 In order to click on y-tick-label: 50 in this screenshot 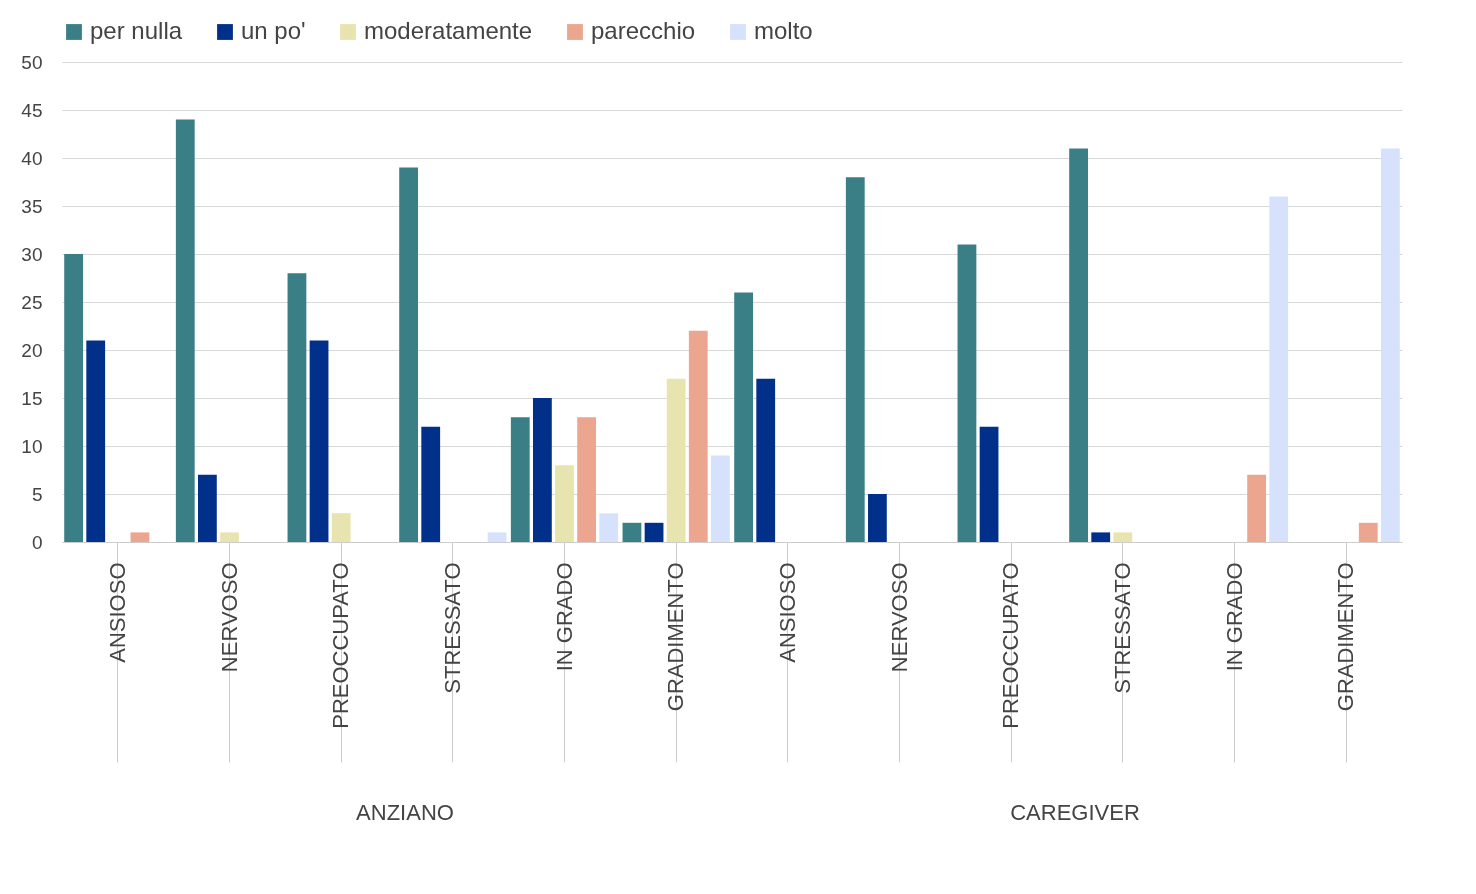, I will do `click(32, 62)`.